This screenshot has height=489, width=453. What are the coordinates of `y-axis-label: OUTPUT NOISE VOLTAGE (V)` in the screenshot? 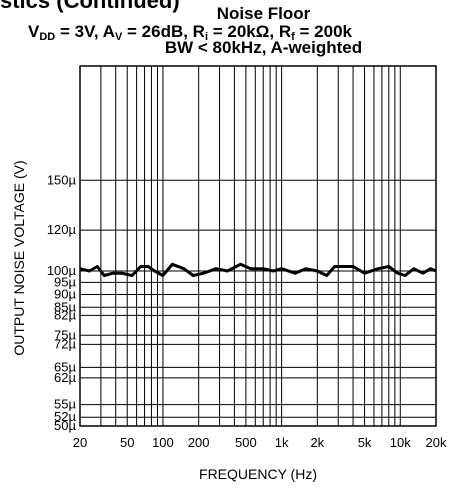 It's located at (19, 257).